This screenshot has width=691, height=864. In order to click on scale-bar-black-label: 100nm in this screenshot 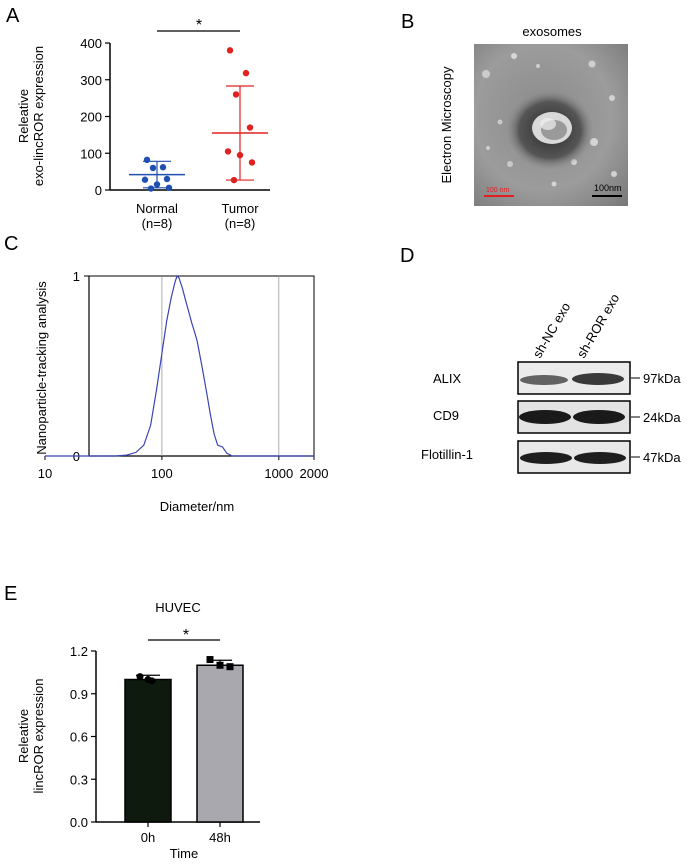, I will do `click(608, 188)`.